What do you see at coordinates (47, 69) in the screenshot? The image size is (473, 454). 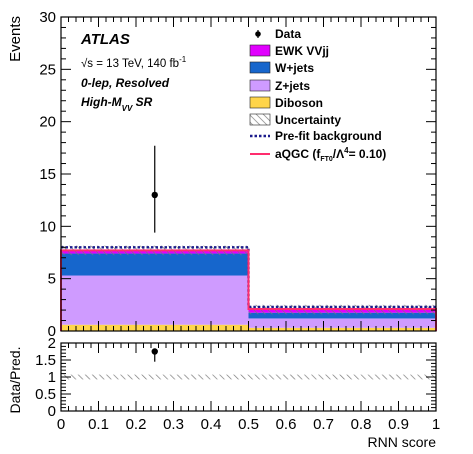 I see `y-tick-label: 25` at bounding box center [47, 69].